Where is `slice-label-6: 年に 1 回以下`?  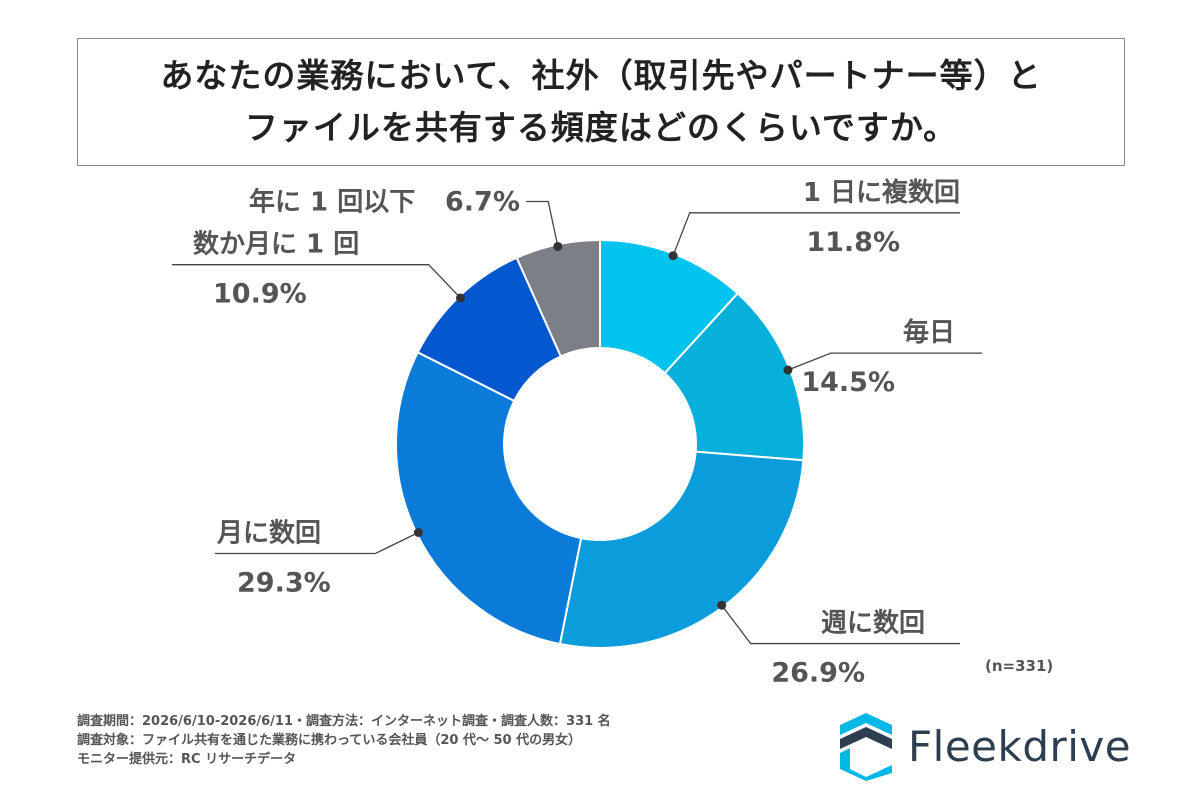 slice-label-6: 年に 1 回以下 is located at coordinates (332, 201).